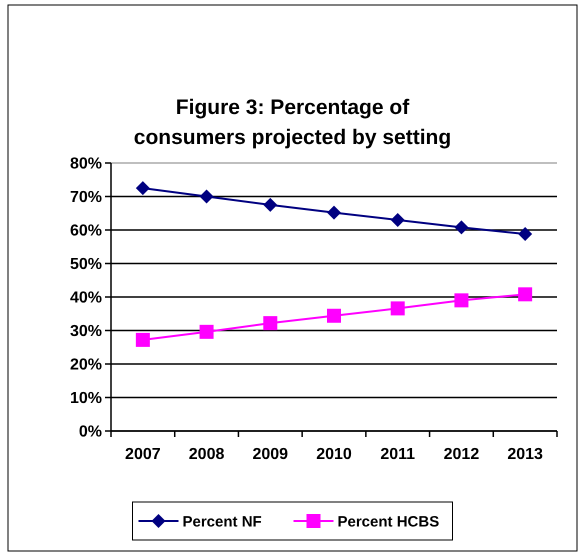  I want to click on x-tick-label: 2011, so click(398, 454).